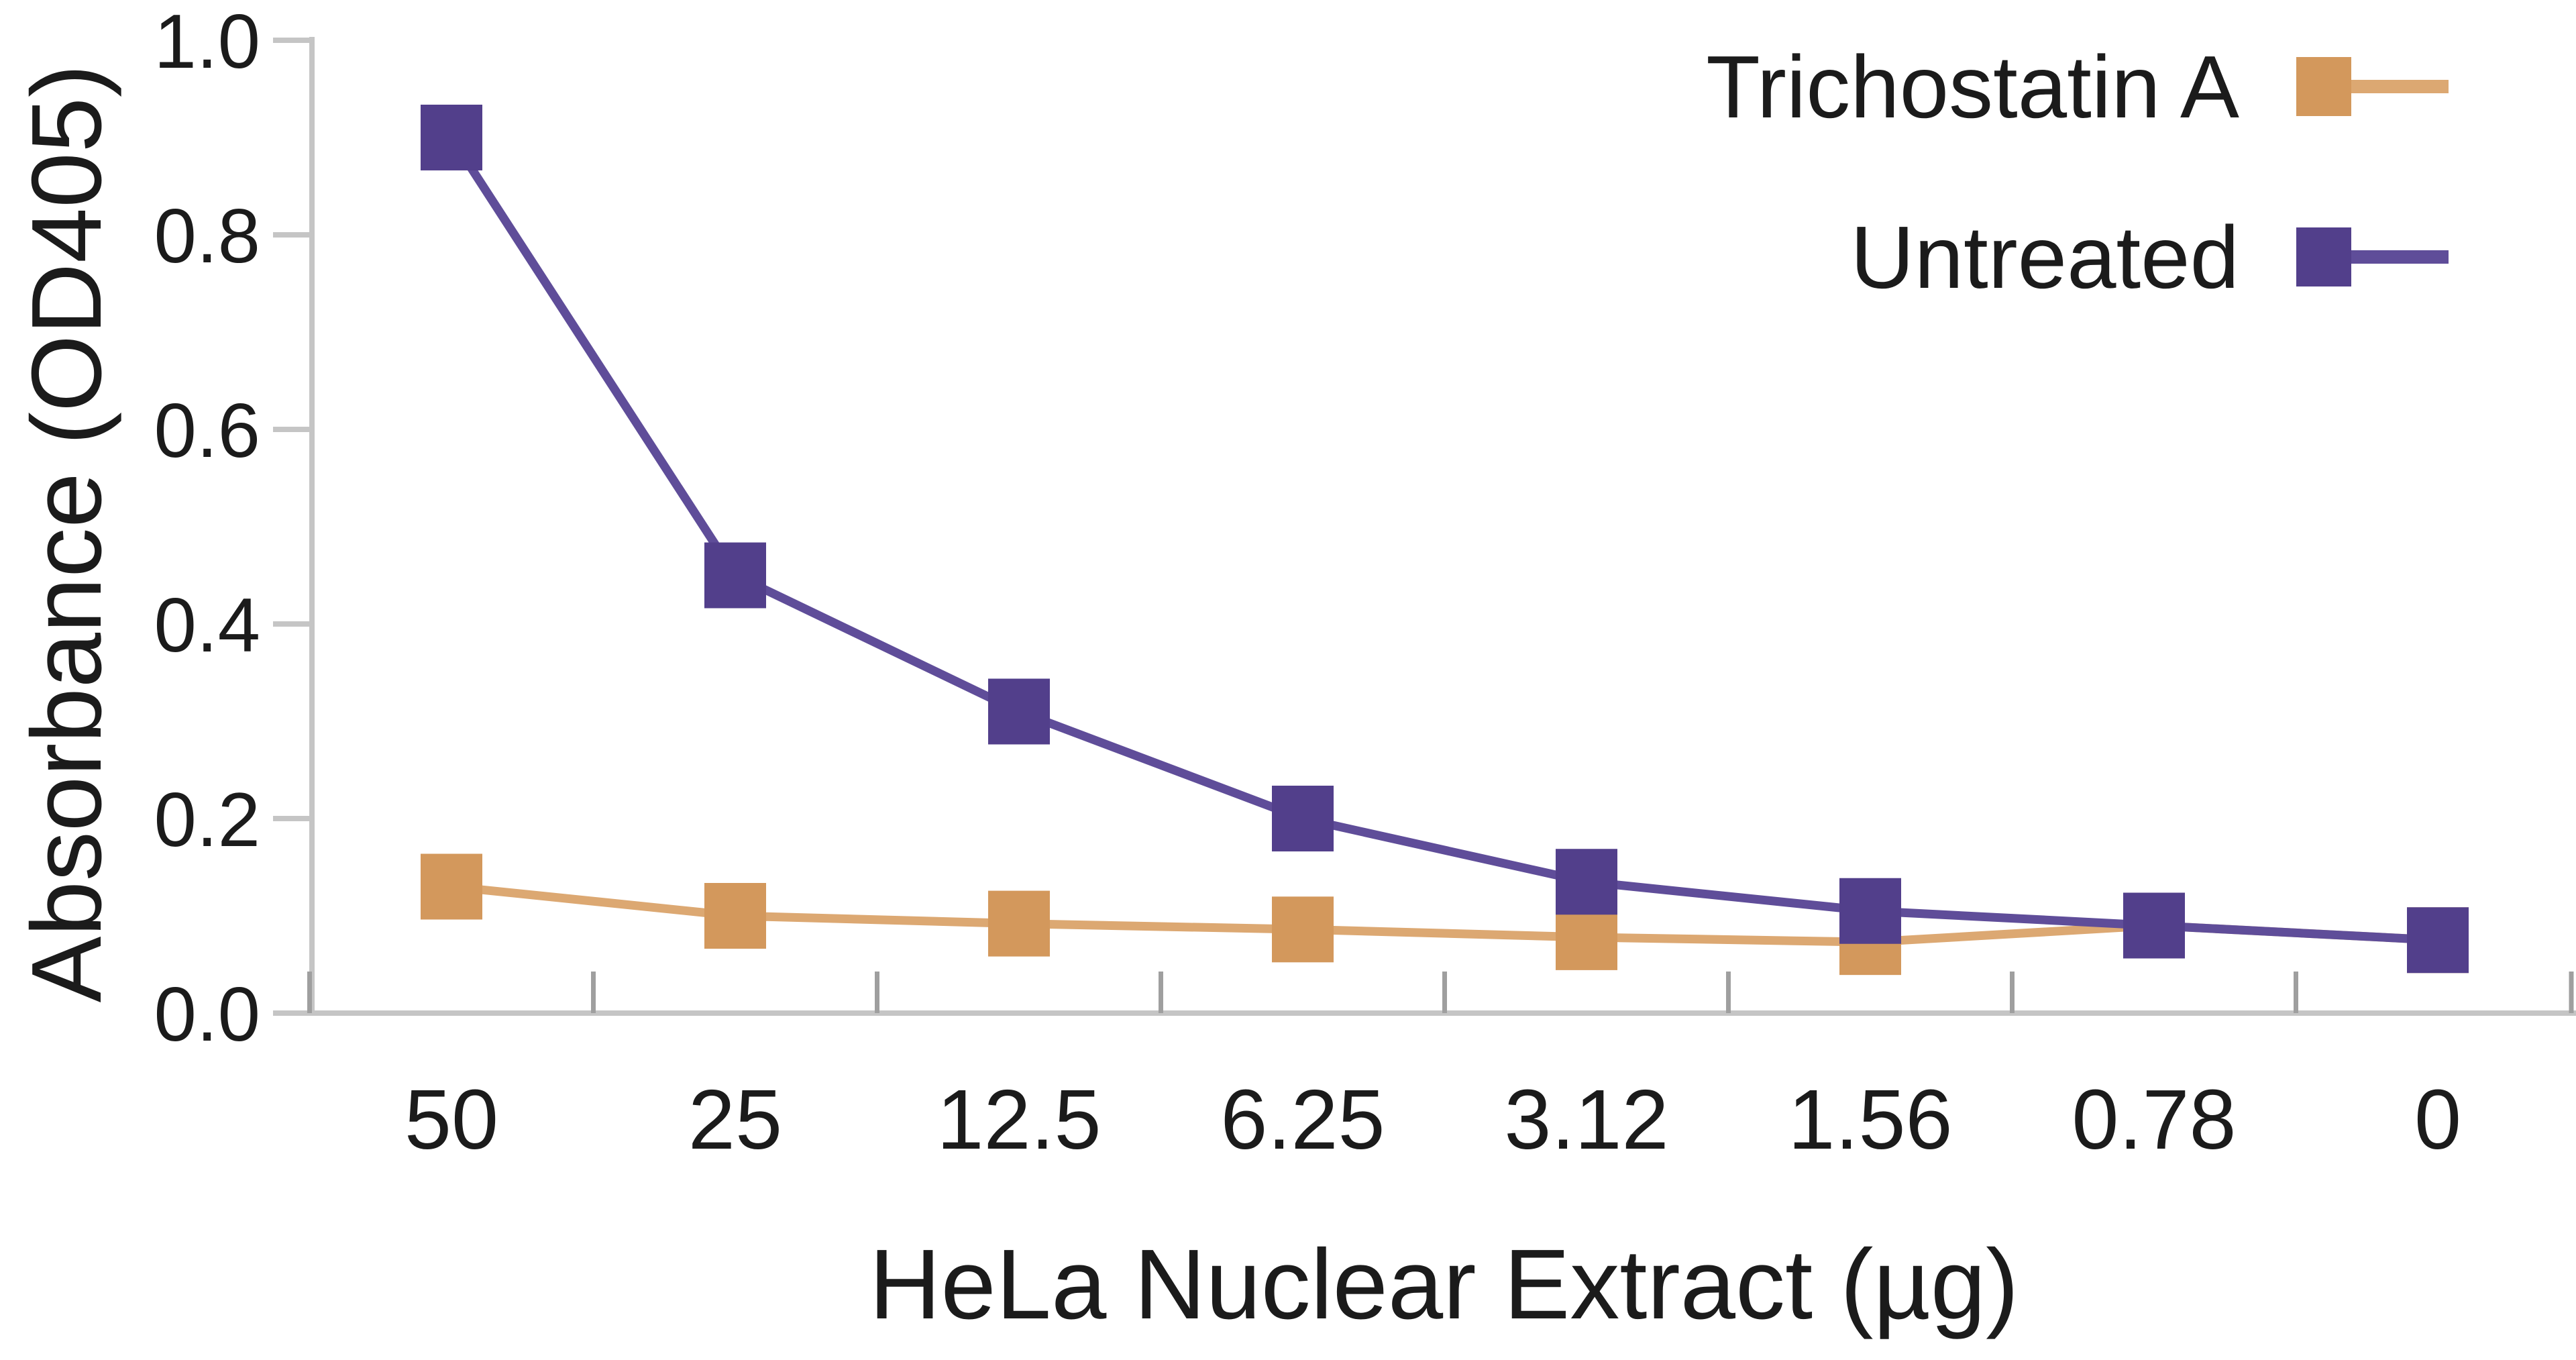 The width and height of the screenshot is (2576, 1360). I want to click on legend-label-untreated: Untreated, so click(2044, 257).